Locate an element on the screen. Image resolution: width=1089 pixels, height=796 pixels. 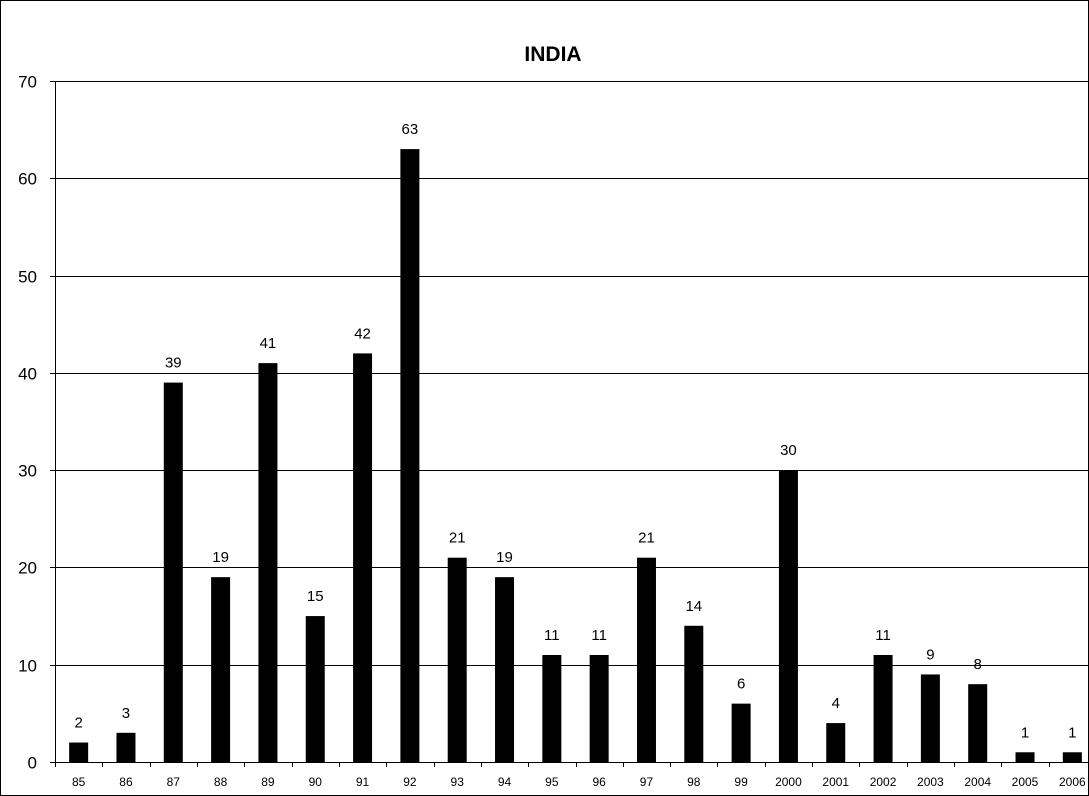
x-tick-label: 2003 is located at coordinates (930, 782).